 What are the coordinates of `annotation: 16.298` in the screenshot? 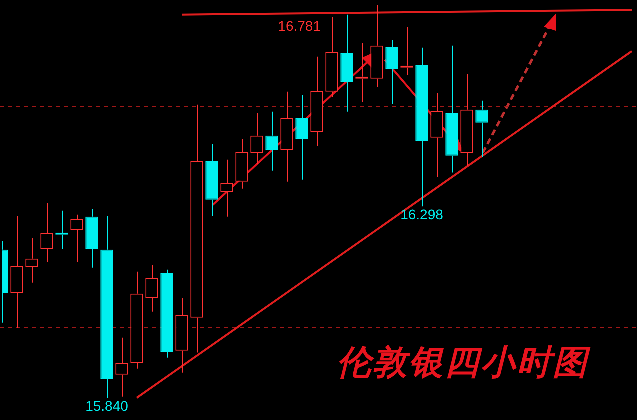 It's located at (422, 214).